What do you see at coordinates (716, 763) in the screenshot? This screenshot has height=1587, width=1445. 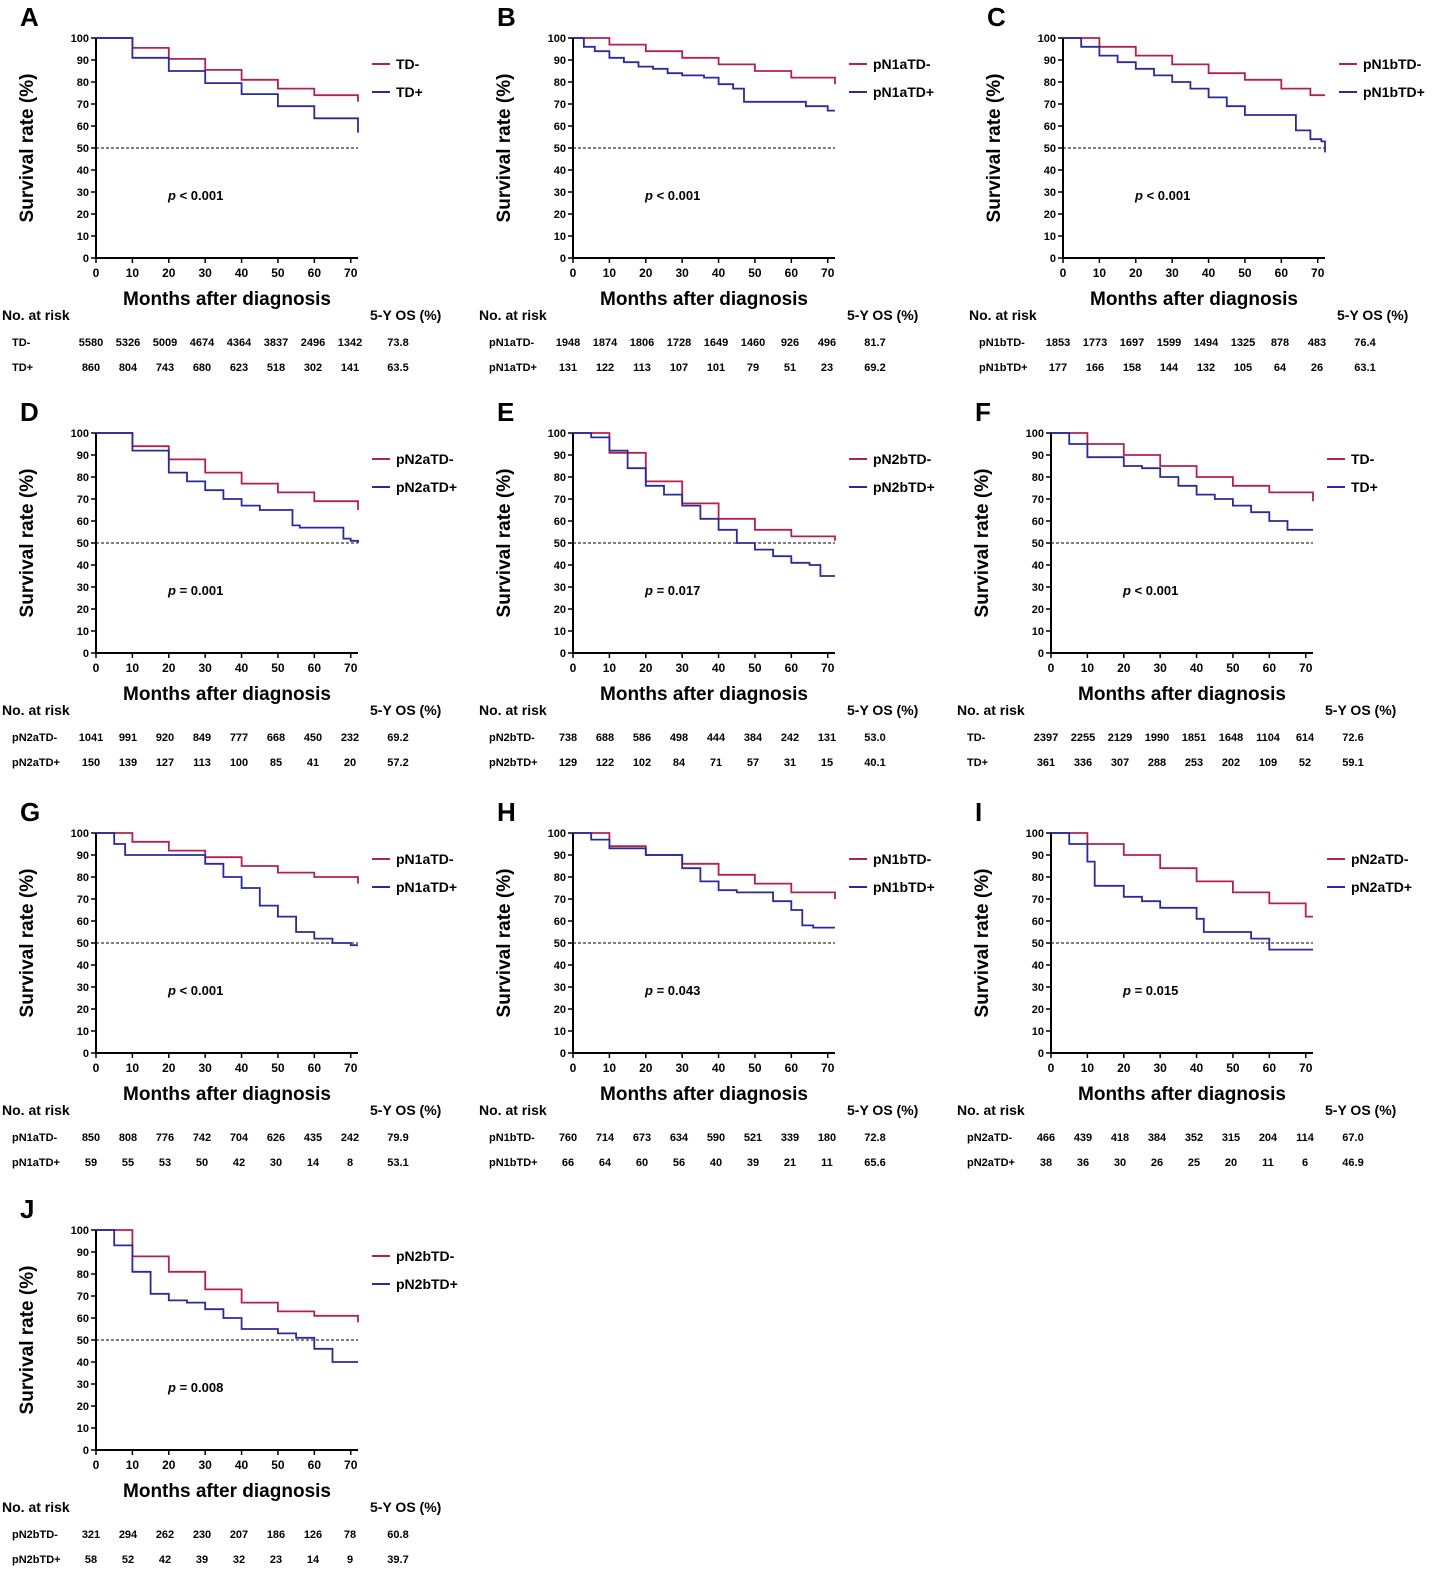 I see `risk-value: 71` at bounding box center [716, 763].